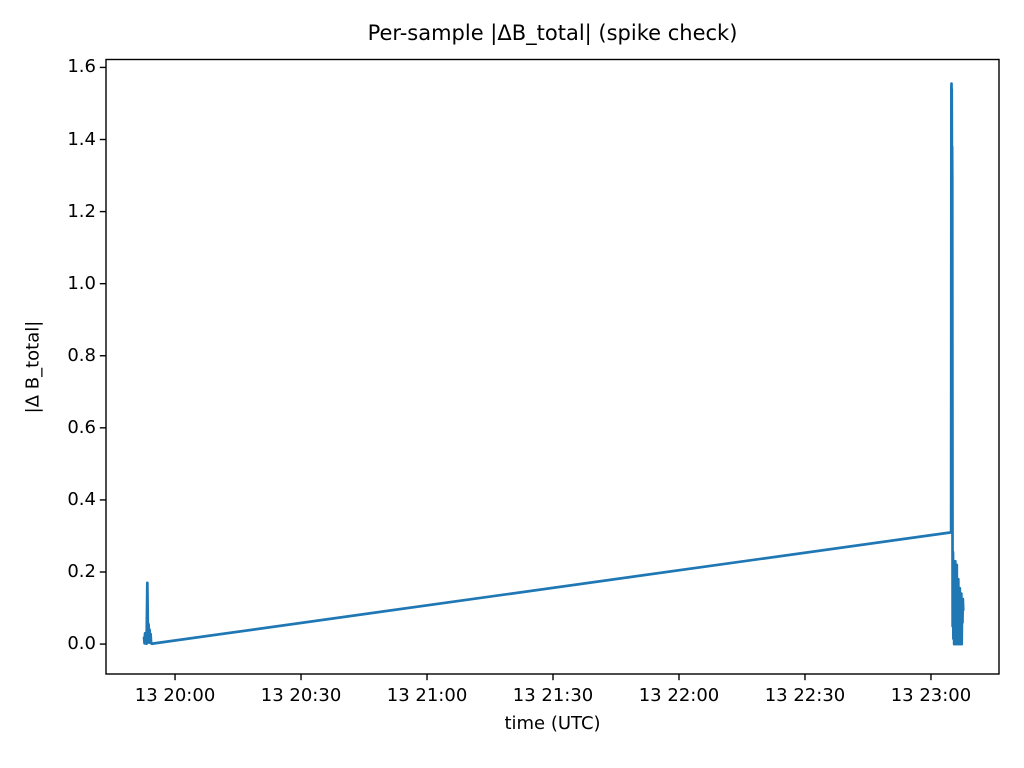 The image size is (1024, 768). I want to click on x-tick-label: 13 21:30, so click(553, 695).